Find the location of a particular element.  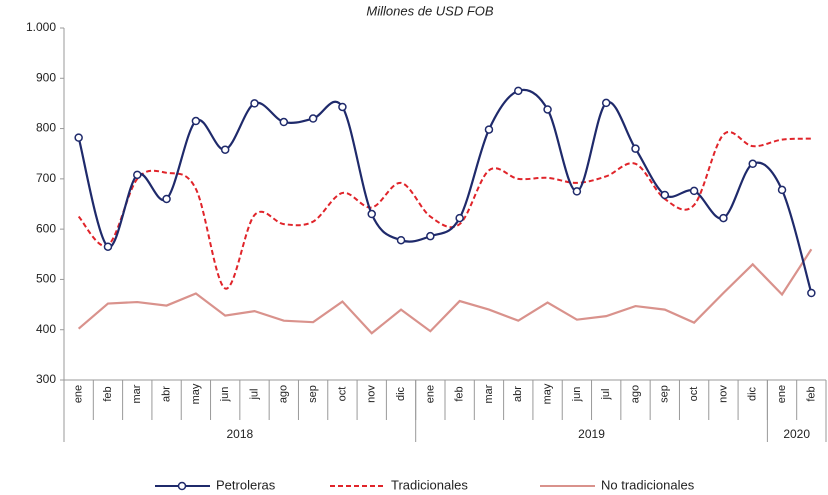

y-tick-label: 800 is located at coordinates (46, 128).